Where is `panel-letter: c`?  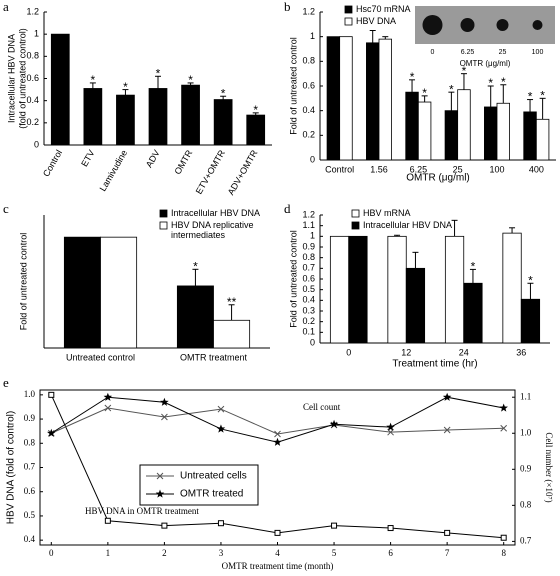 panel-letter: c is located at coordinates (6, 208).